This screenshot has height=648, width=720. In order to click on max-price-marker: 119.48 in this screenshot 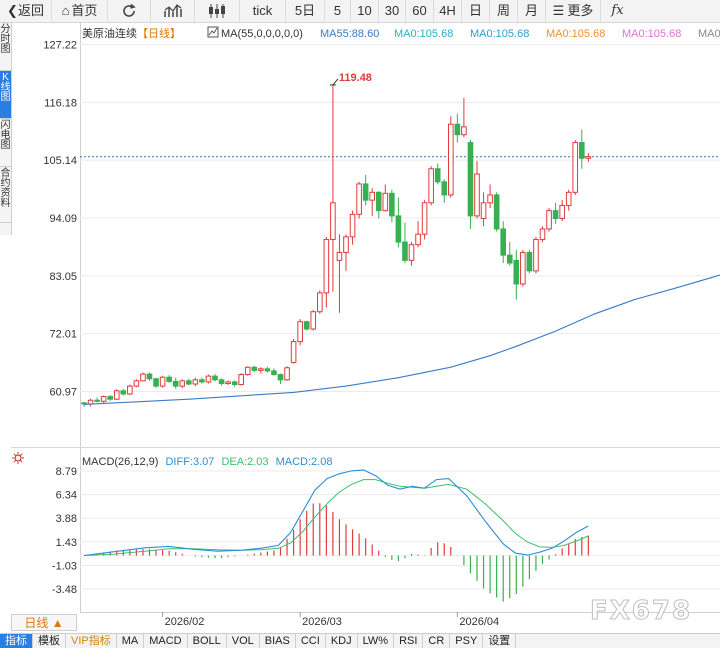, I will do `click(350, 79)`.